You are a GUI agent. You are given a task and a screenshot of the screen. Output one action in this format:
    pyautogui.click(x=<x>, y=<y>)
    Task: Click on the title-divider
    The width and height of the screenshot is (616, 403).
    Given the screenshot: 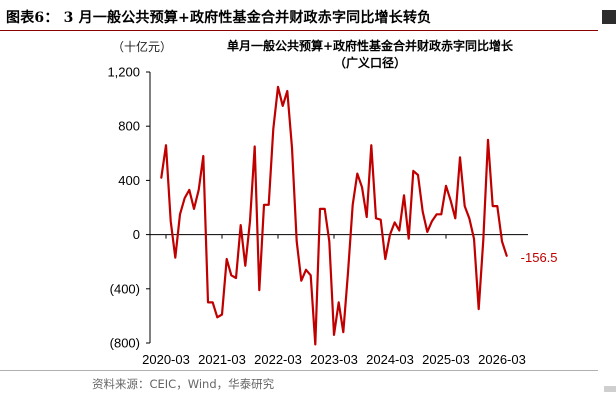 What is the action you would take?
    pyautogui.click(x=299, y=30)
    